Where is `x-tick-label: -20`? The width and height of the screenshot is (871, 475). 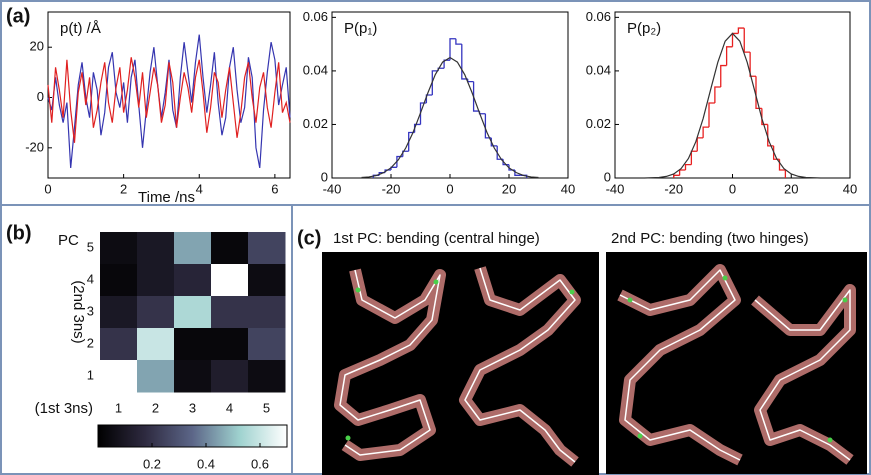 x-tick-label: -20 is located at coordinates (673, 188).